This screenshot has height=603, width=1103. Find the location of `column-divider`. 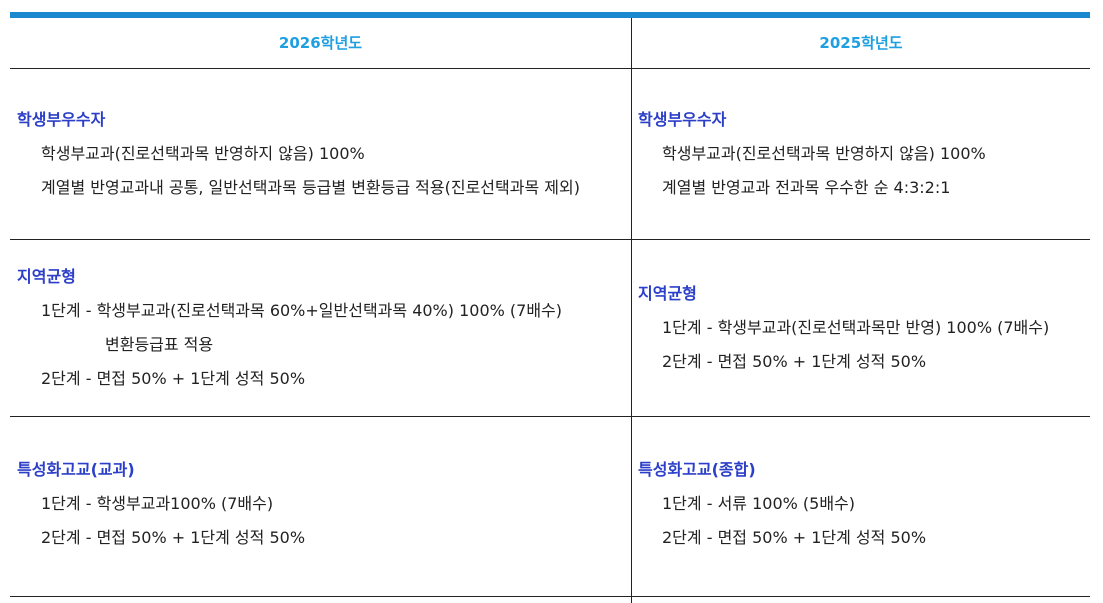

column-divider is located at coordinates (631, 310).